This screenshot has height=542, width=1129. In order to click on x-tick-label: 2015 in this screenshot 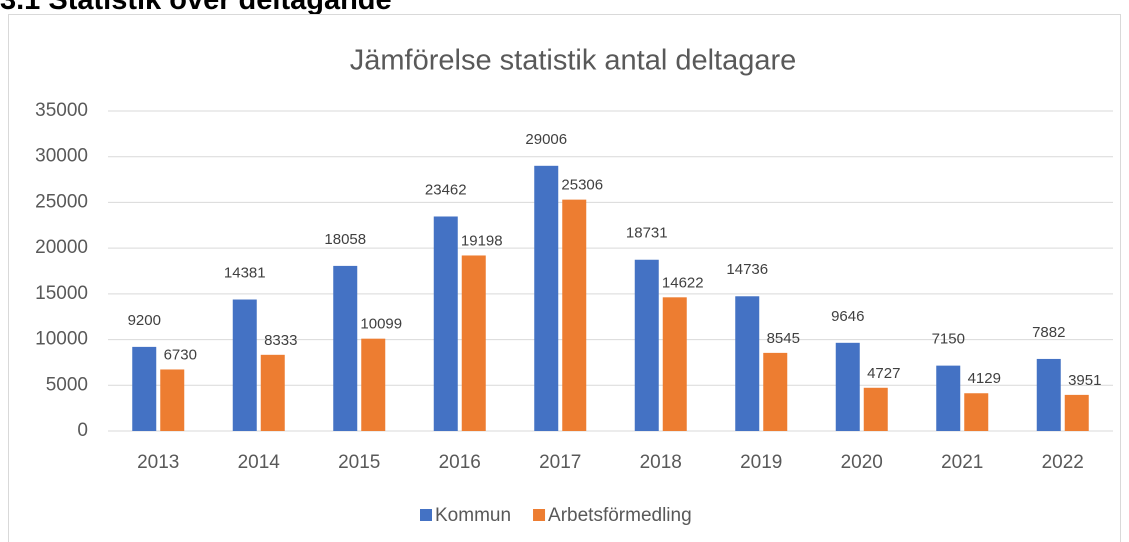, I will do `click(359, 462)`.